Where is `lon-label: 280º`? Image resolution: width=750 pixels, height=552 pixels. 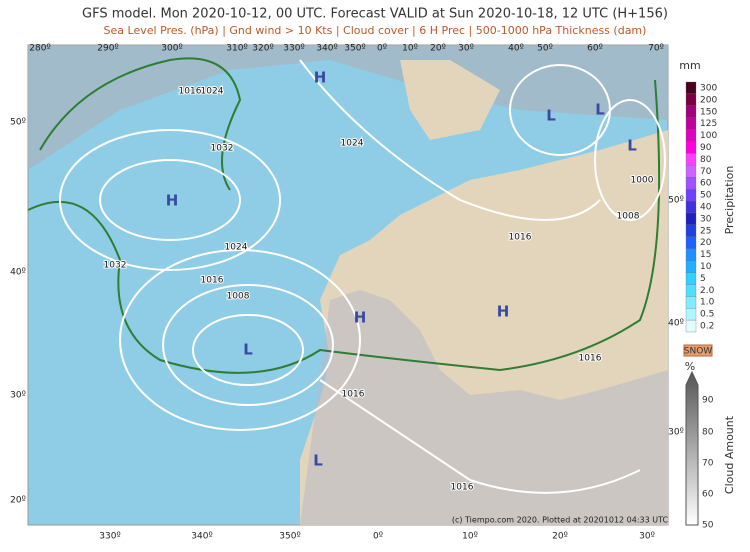
lon-label: 280º is located at coordinates (39, 49).